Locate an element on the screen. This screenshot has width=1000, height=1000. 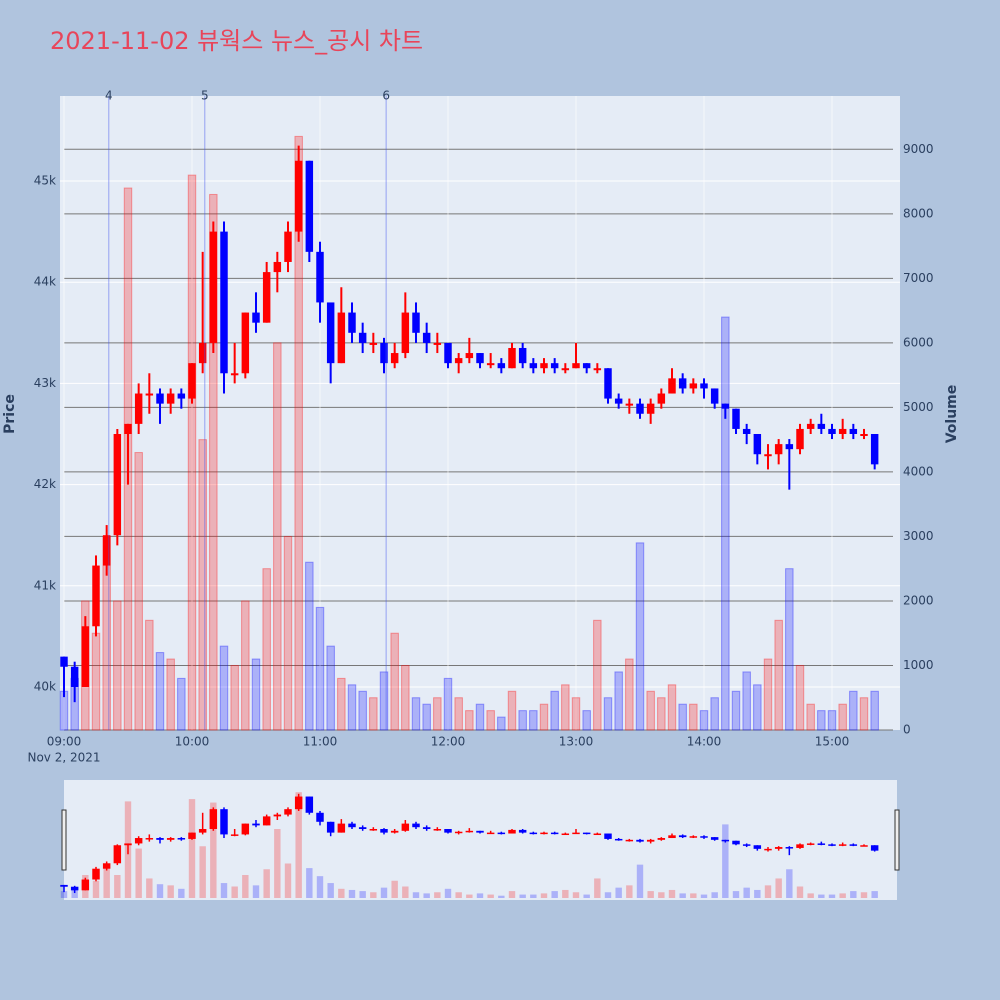
y-tick-label: 41k is located at coordinates (45, 585).